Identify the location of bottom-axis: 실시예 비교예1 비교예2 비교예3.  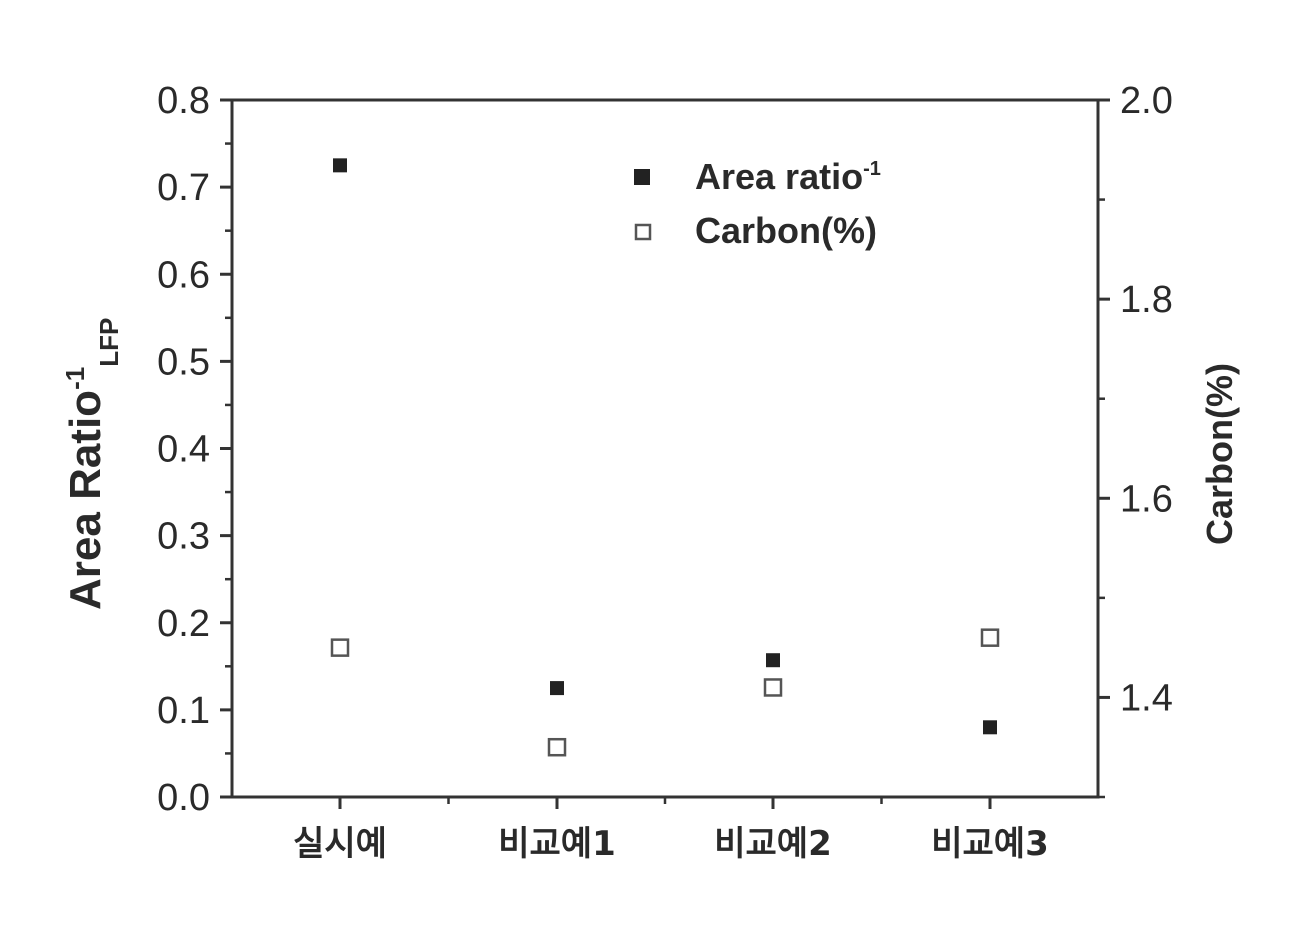
(671, 830).